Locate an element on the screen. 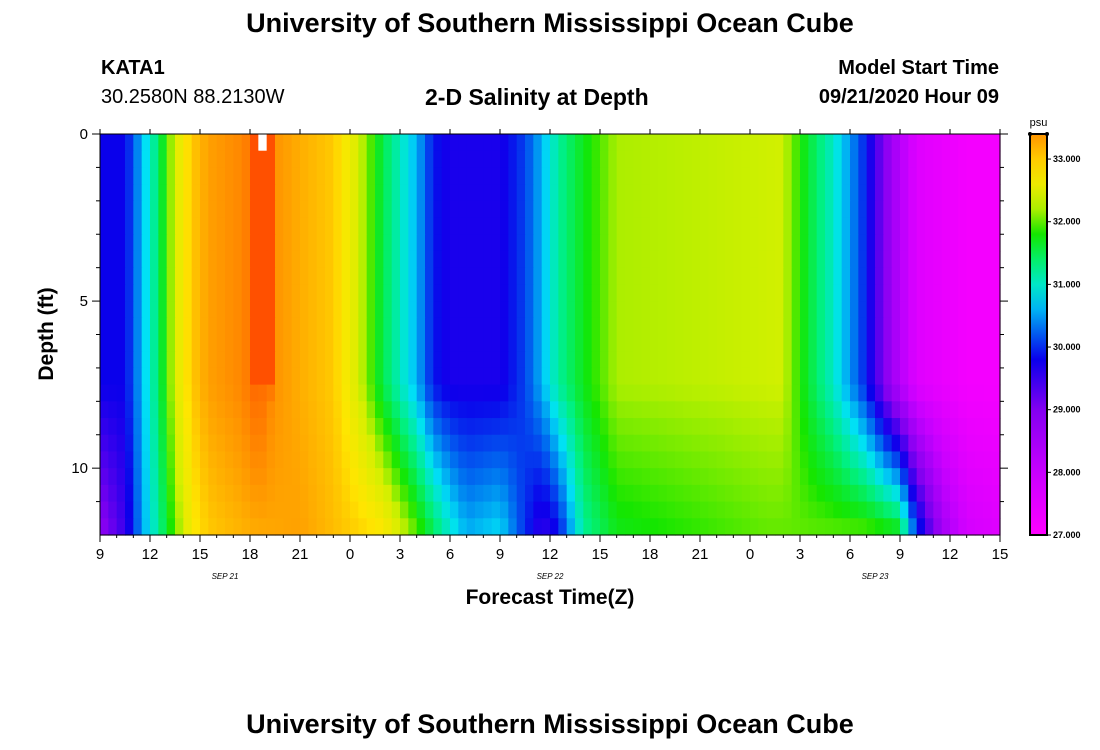 This screenshot has width=1100, height=750. x-tick-label: 12 is located at coordinates (150, 554).